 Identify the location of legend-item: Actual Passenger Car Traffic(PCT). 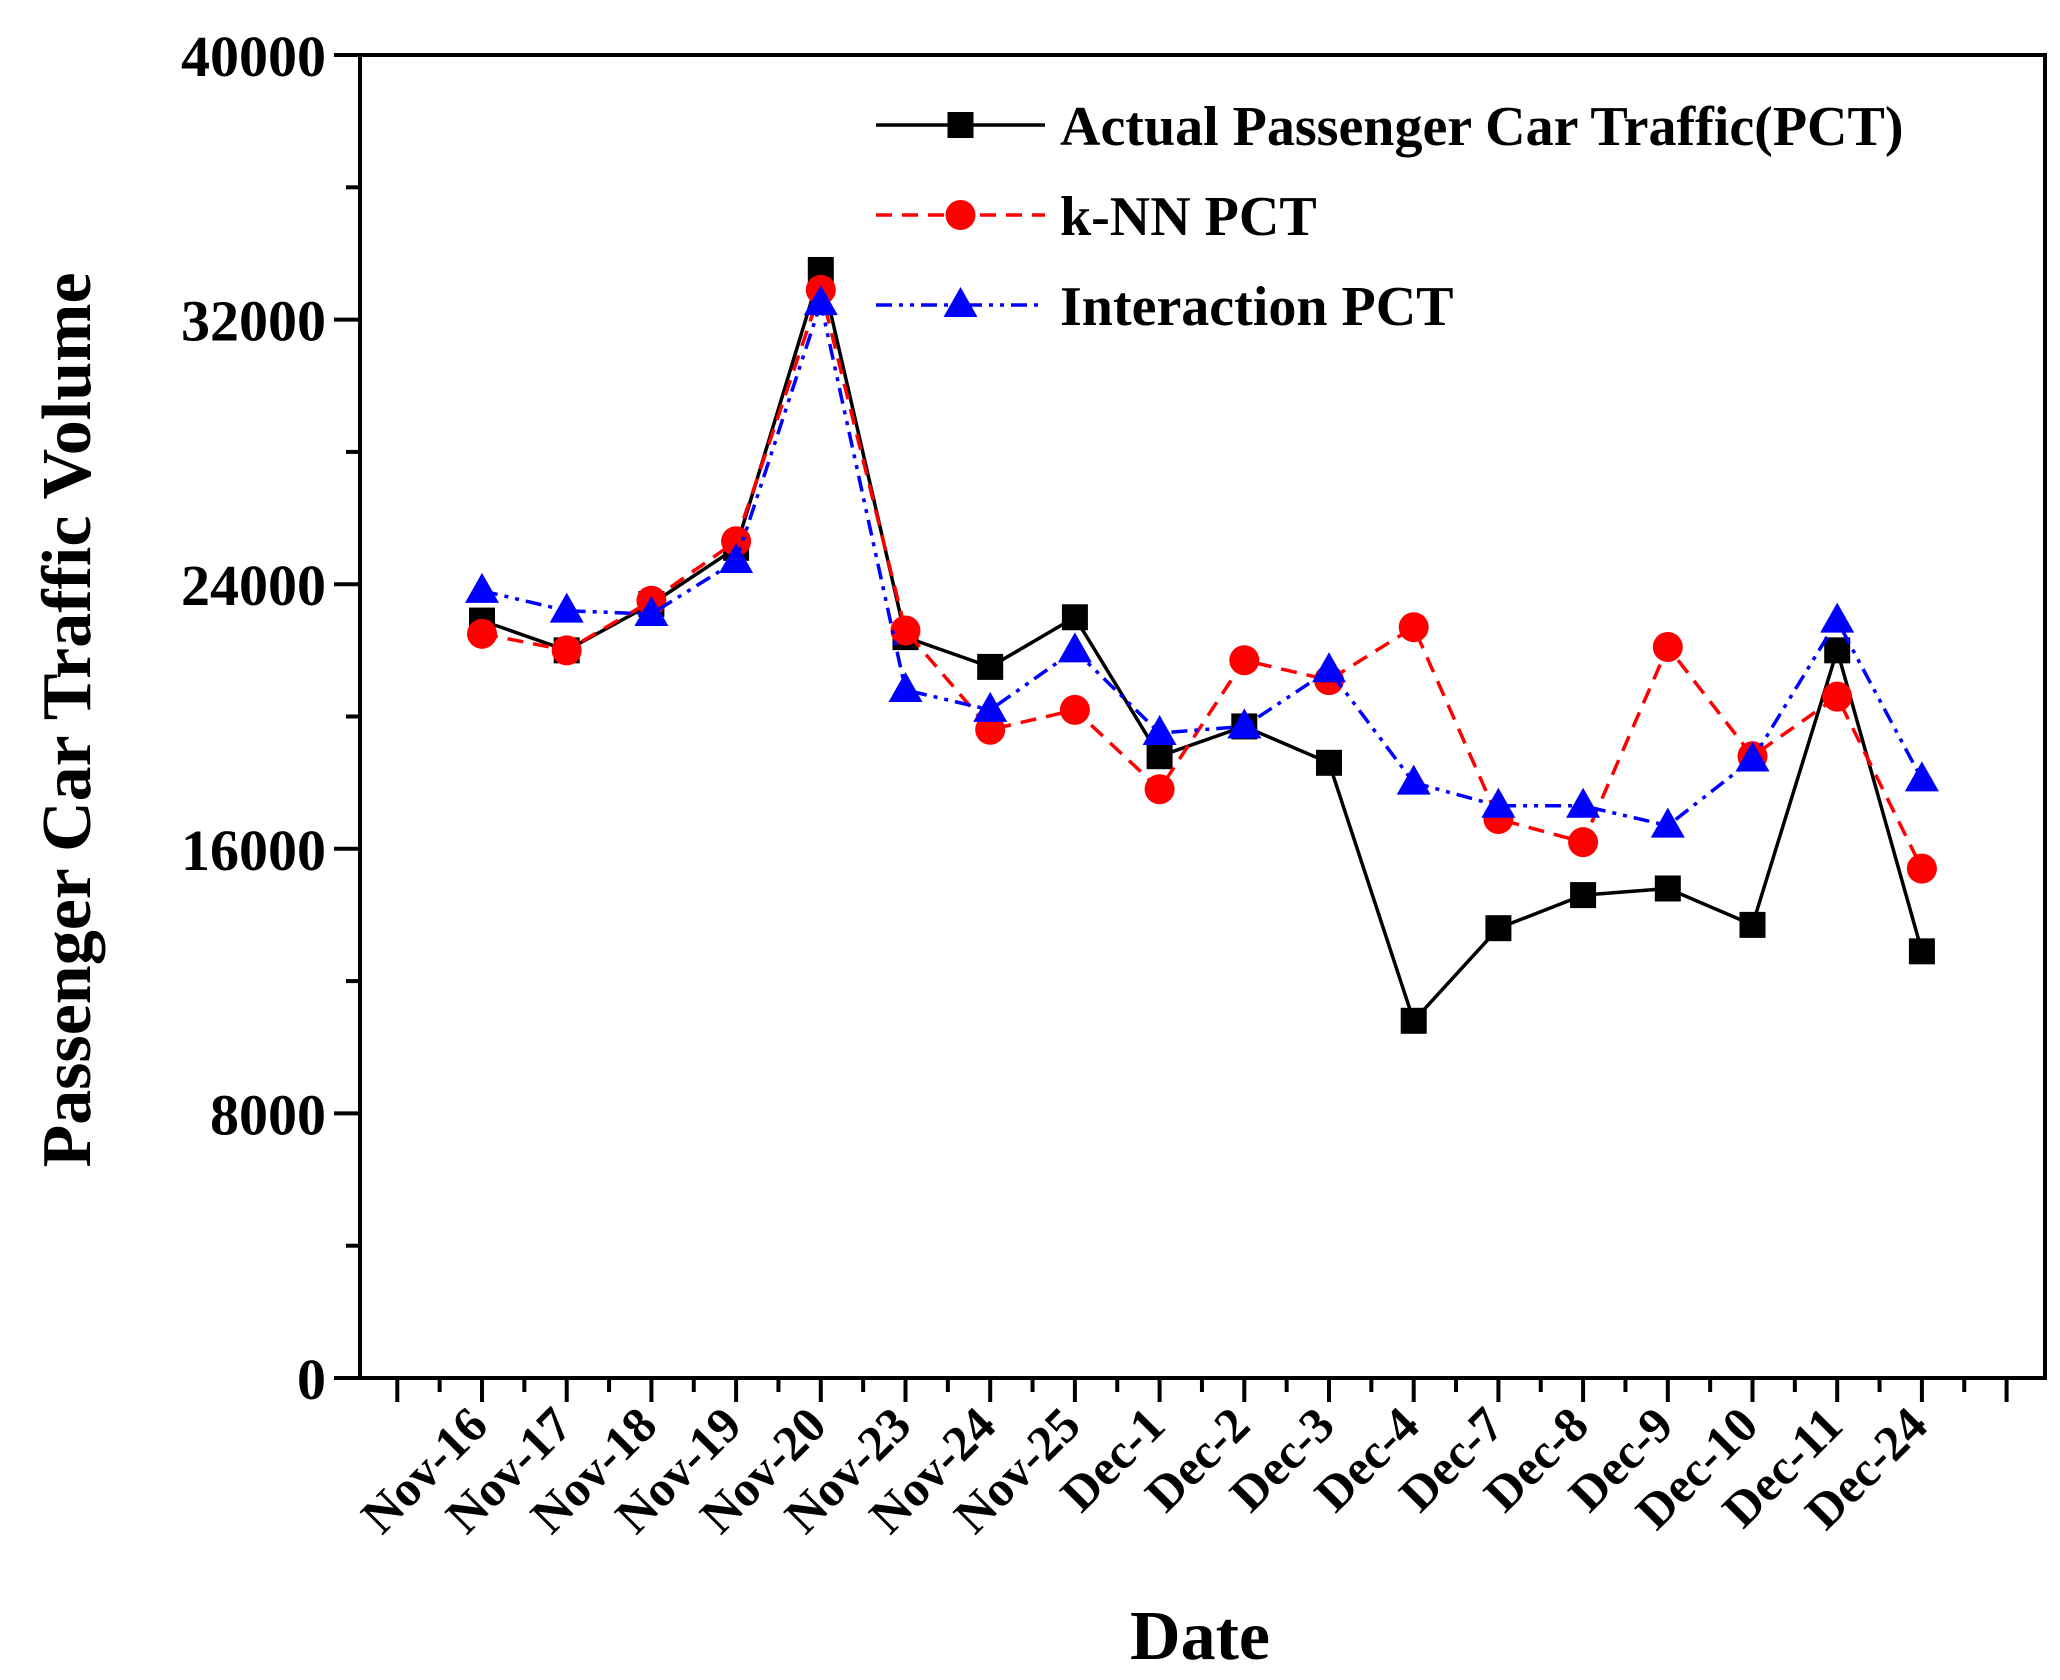
(1389, 127).